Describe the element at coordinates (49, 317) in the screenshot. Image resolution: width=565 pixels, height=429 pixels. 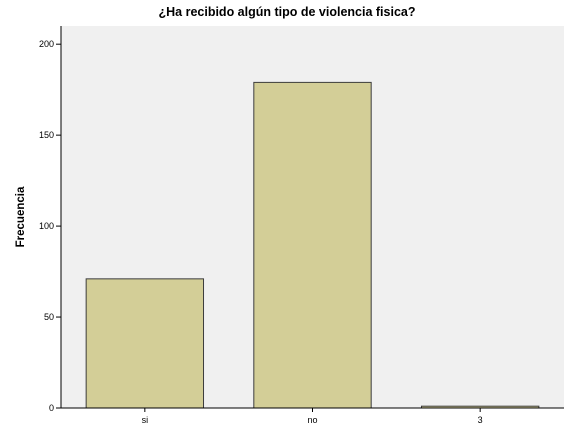
I see `y-tick-label: 50` at that location.